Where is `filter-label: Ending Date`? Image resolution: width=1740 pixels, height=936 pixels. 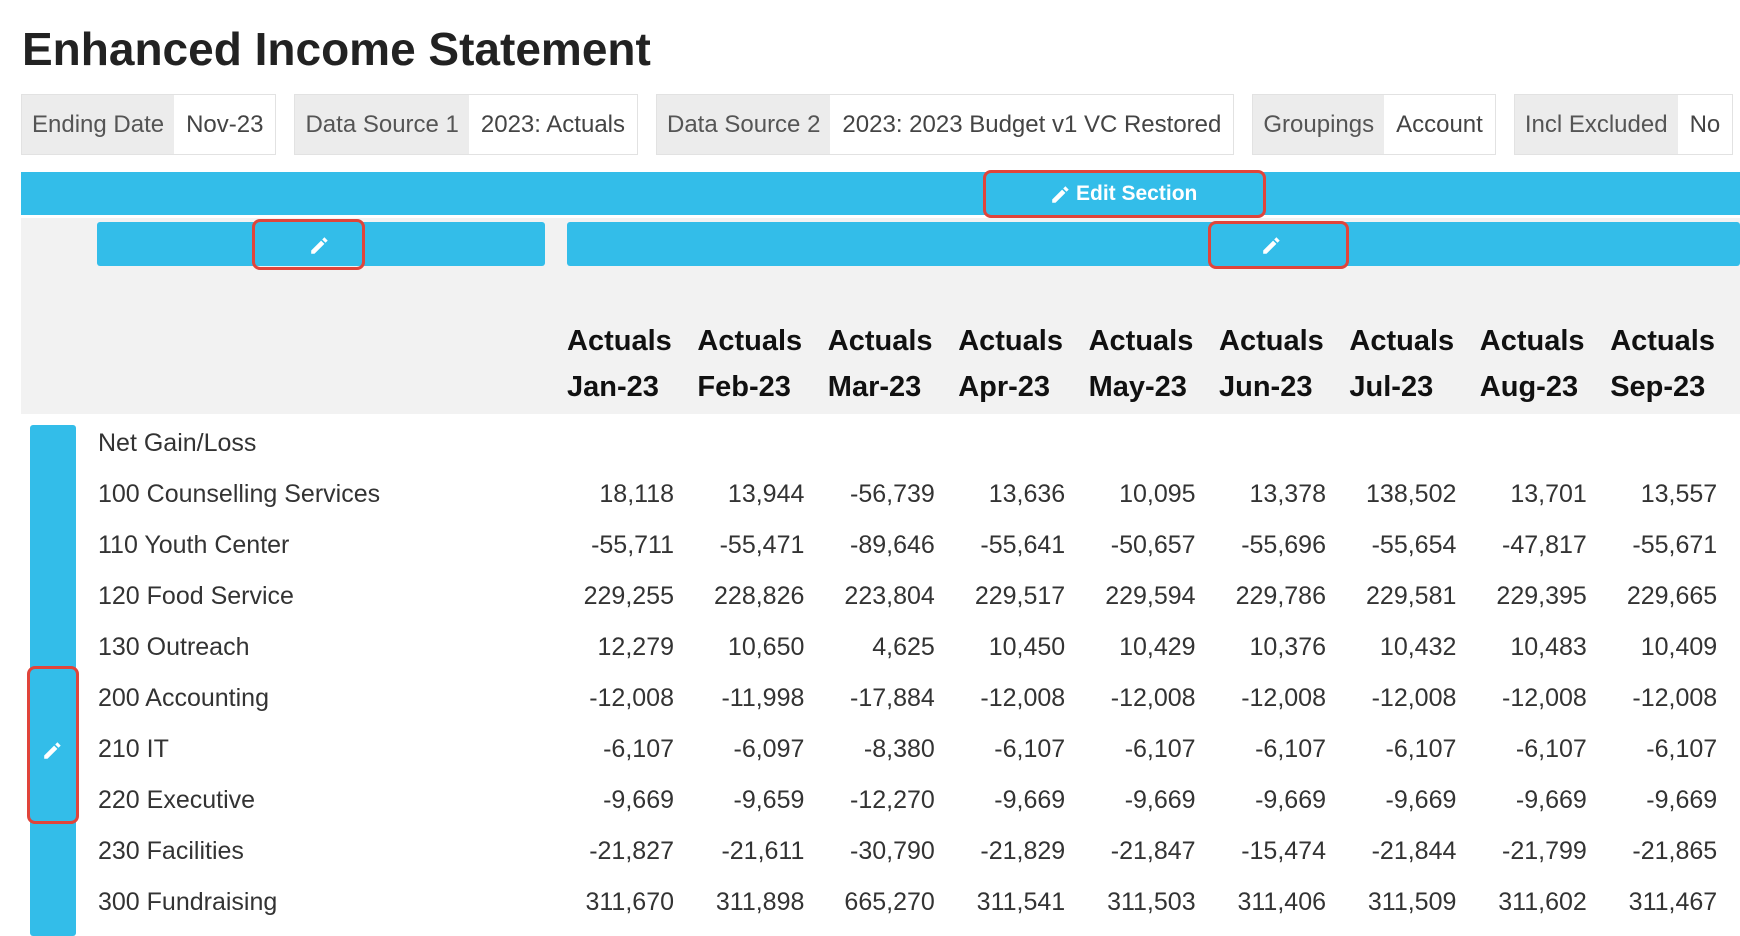
filter-label: Ending Date is located at coordinates (98, 124).